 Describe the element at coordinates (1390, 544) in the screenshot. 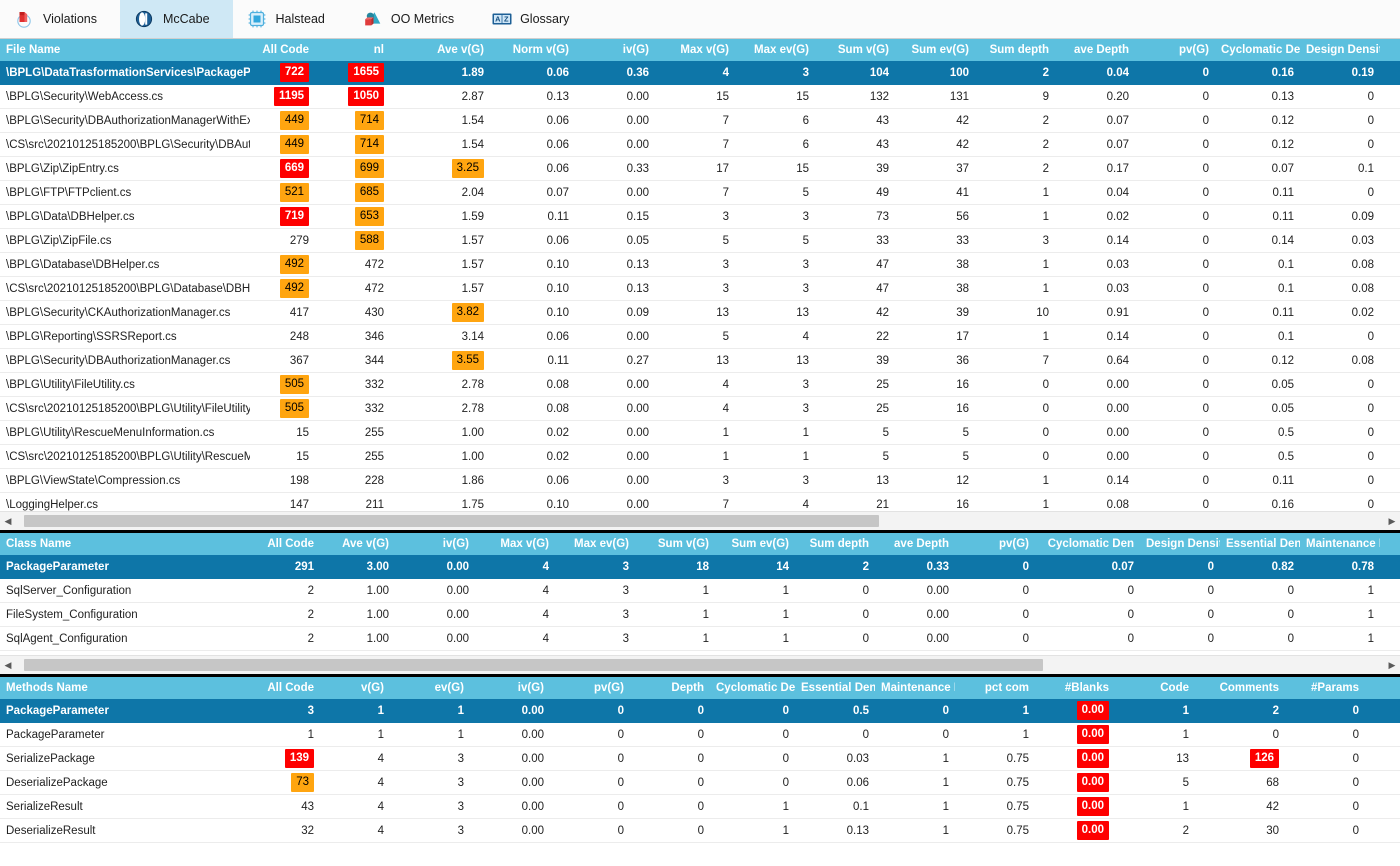

I see `column-header: pct co` at that location.